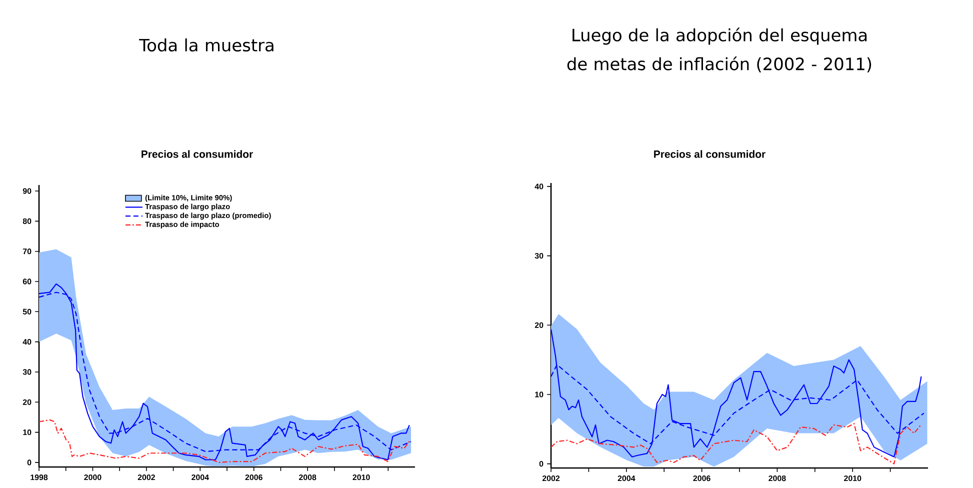  Describe the element at coordinates (206, 45) in the screenshot. I see `chart-title: Toda la muestra` at that location.